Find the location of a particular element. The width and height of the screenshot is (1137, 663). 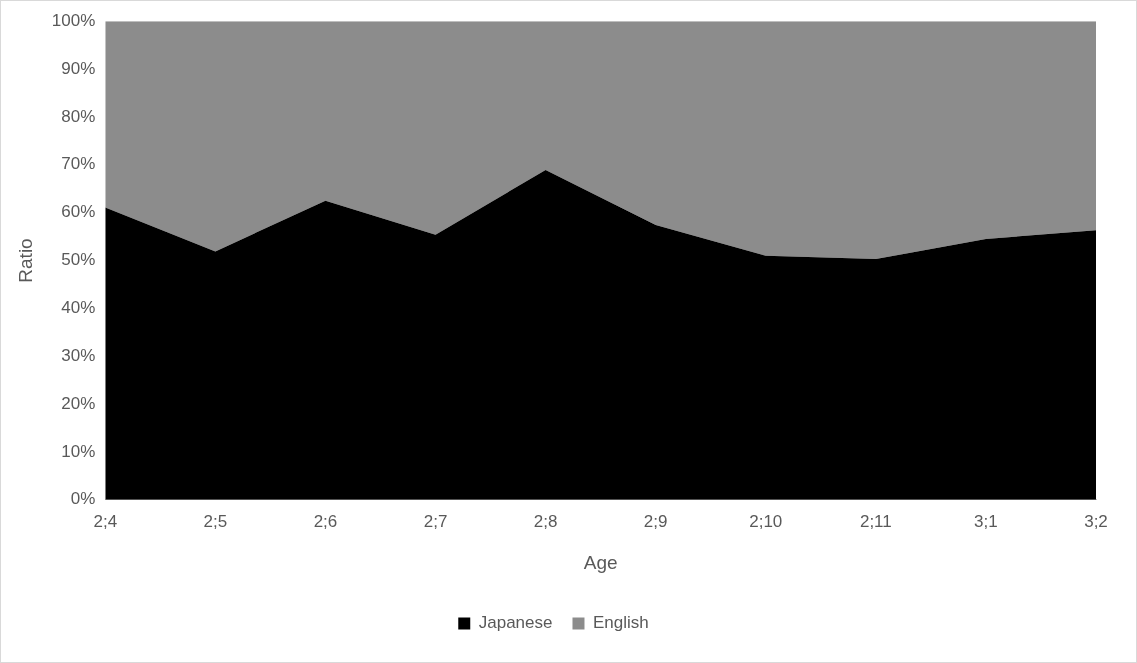

y-tick-label: 60% is located at coordinates (78, 212).